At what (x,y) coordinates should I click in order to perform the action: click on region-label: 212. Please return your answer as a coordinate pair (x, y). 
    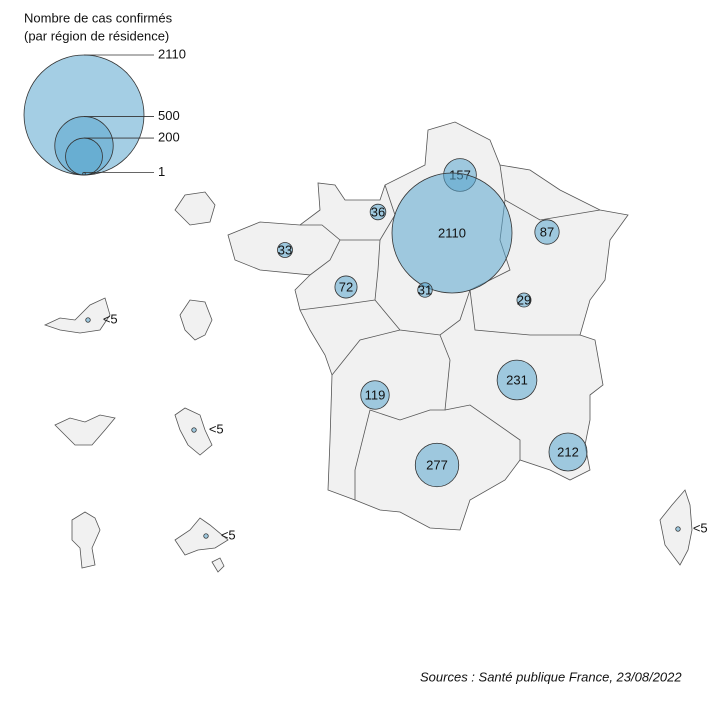
    Looking at the image, I should click on (568, 451).